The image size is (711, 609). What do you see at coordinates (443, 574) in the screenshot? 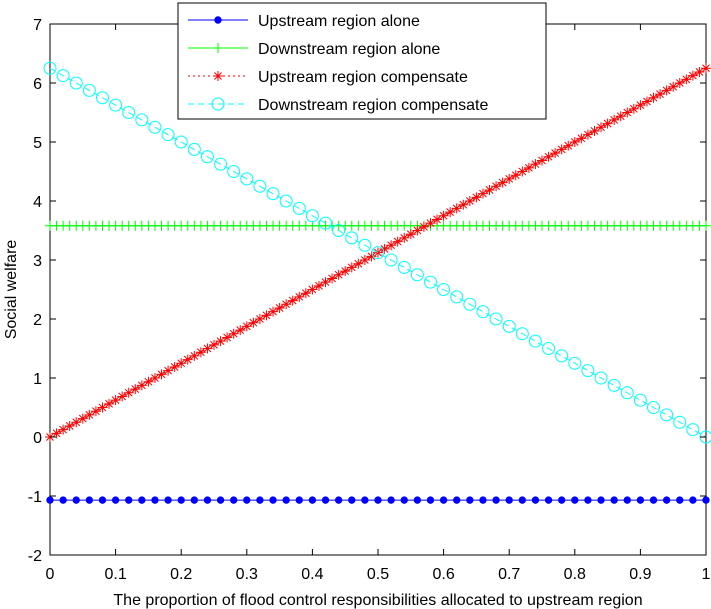
I see `x-tick-label: 0.6` at bounding box center [443, 574].